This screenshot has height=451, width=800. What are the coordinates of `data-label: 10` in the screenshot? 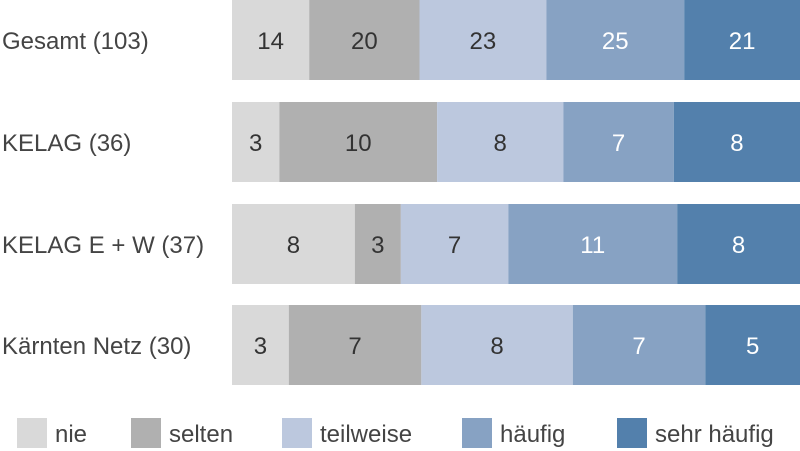 It's located at (358, 143).